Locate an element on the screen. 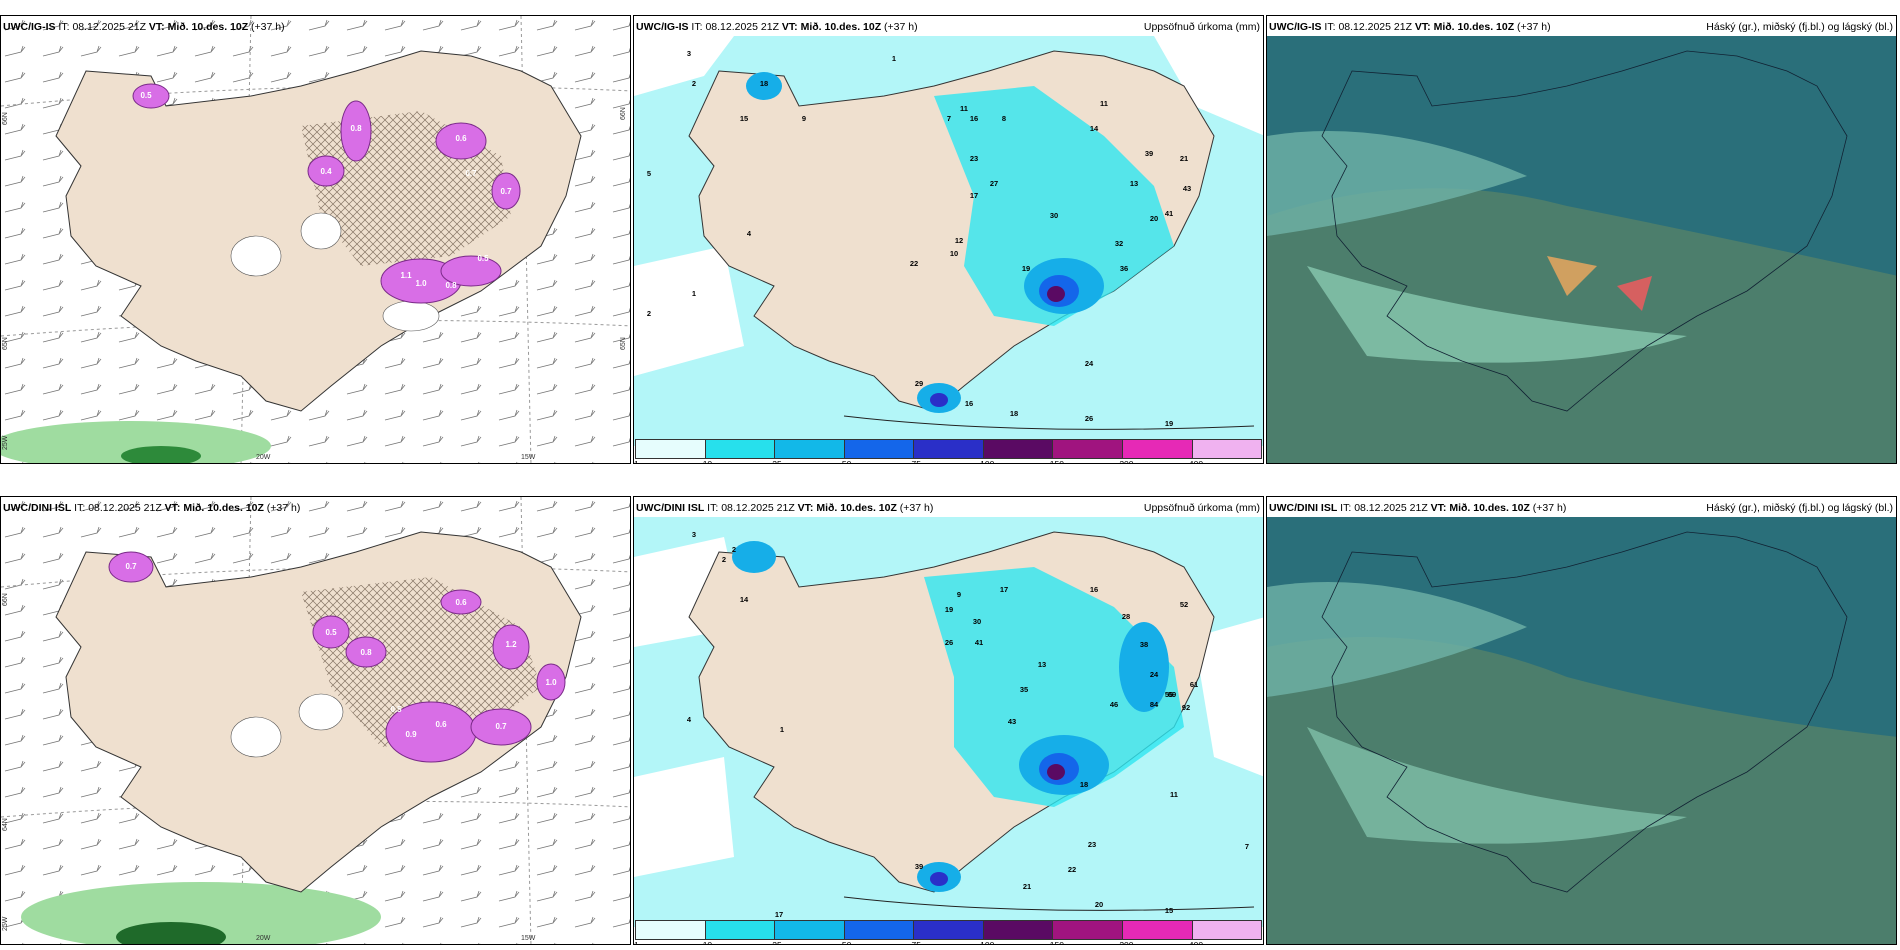 This screenshot has width=1900, height=950. wind-value: 1.2 is located at coordinates (511, 644).